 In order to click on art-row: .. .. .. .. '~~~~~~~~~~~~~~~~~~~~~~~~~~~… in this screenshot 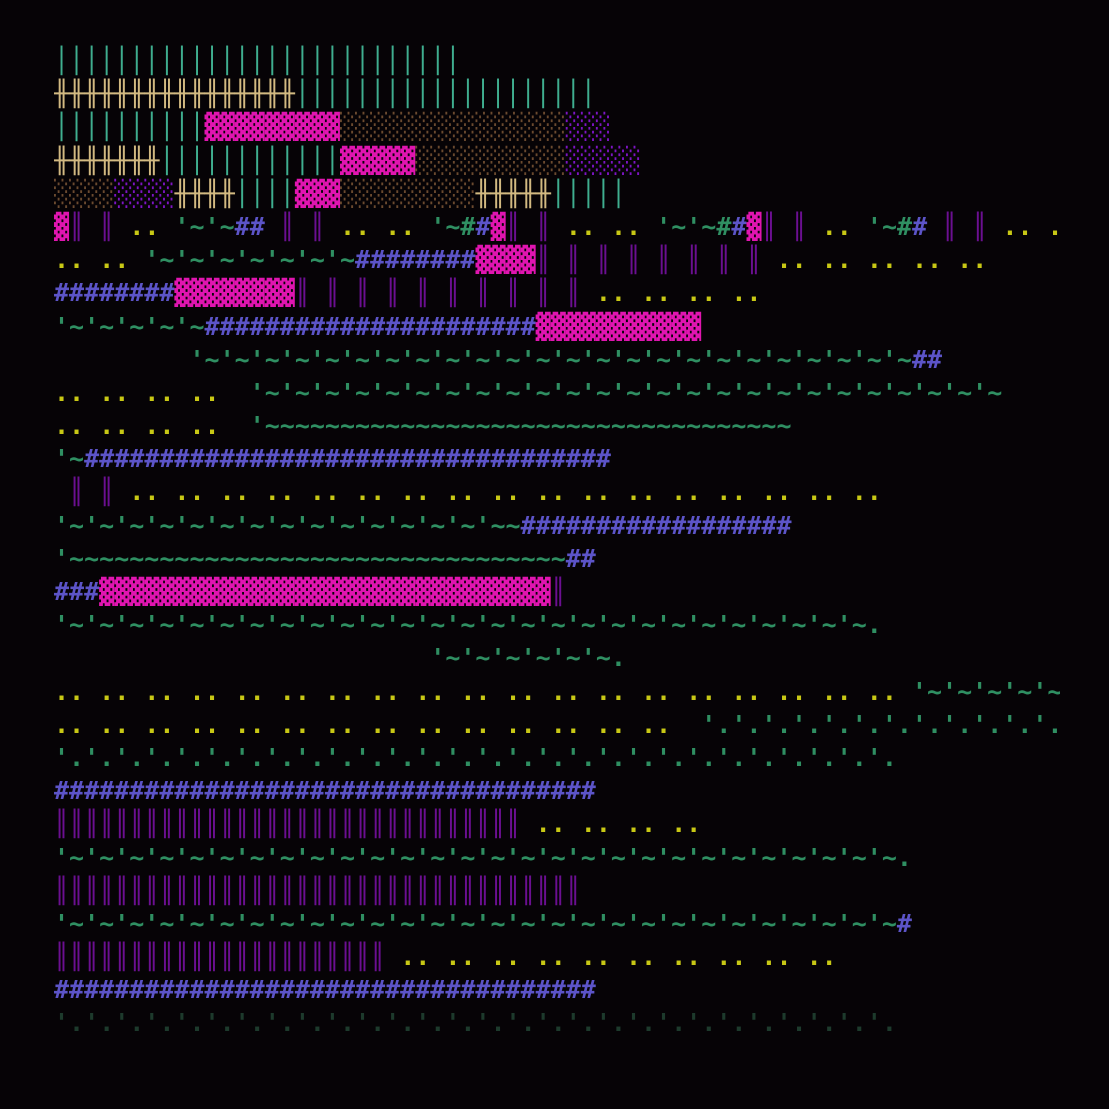, I will do `click(557, 425)`.